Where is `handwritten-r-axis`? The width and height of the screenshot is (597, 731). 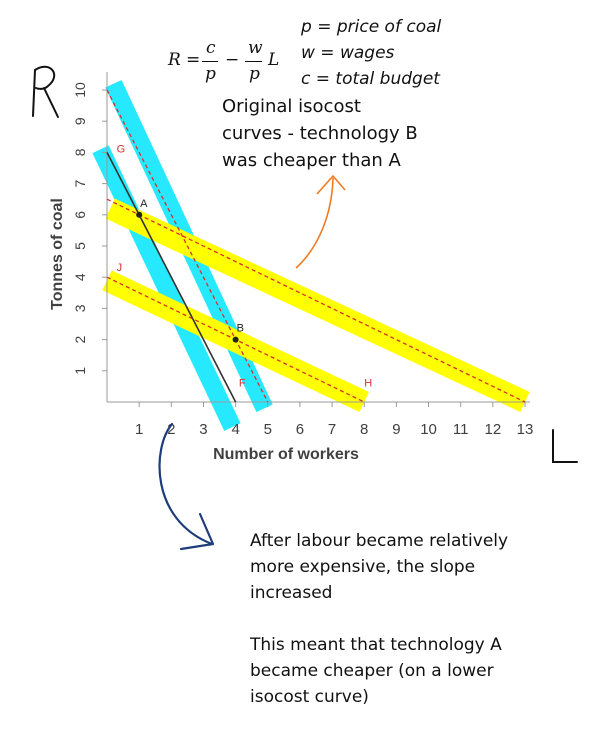
handwritten-r-axis is located at coordinates (45, 91).